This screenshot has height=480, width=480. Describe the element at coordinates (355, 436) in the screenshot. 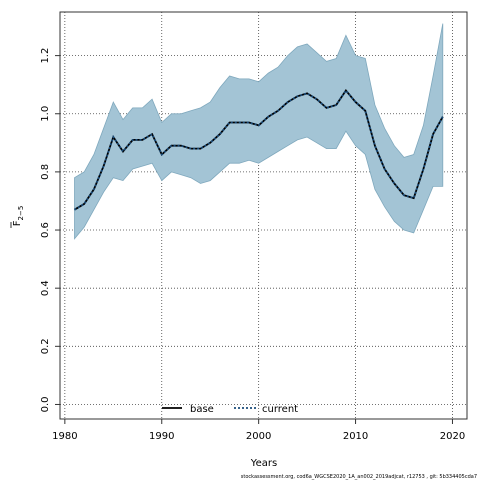

I see `x-tick-label: 2010` at that location.